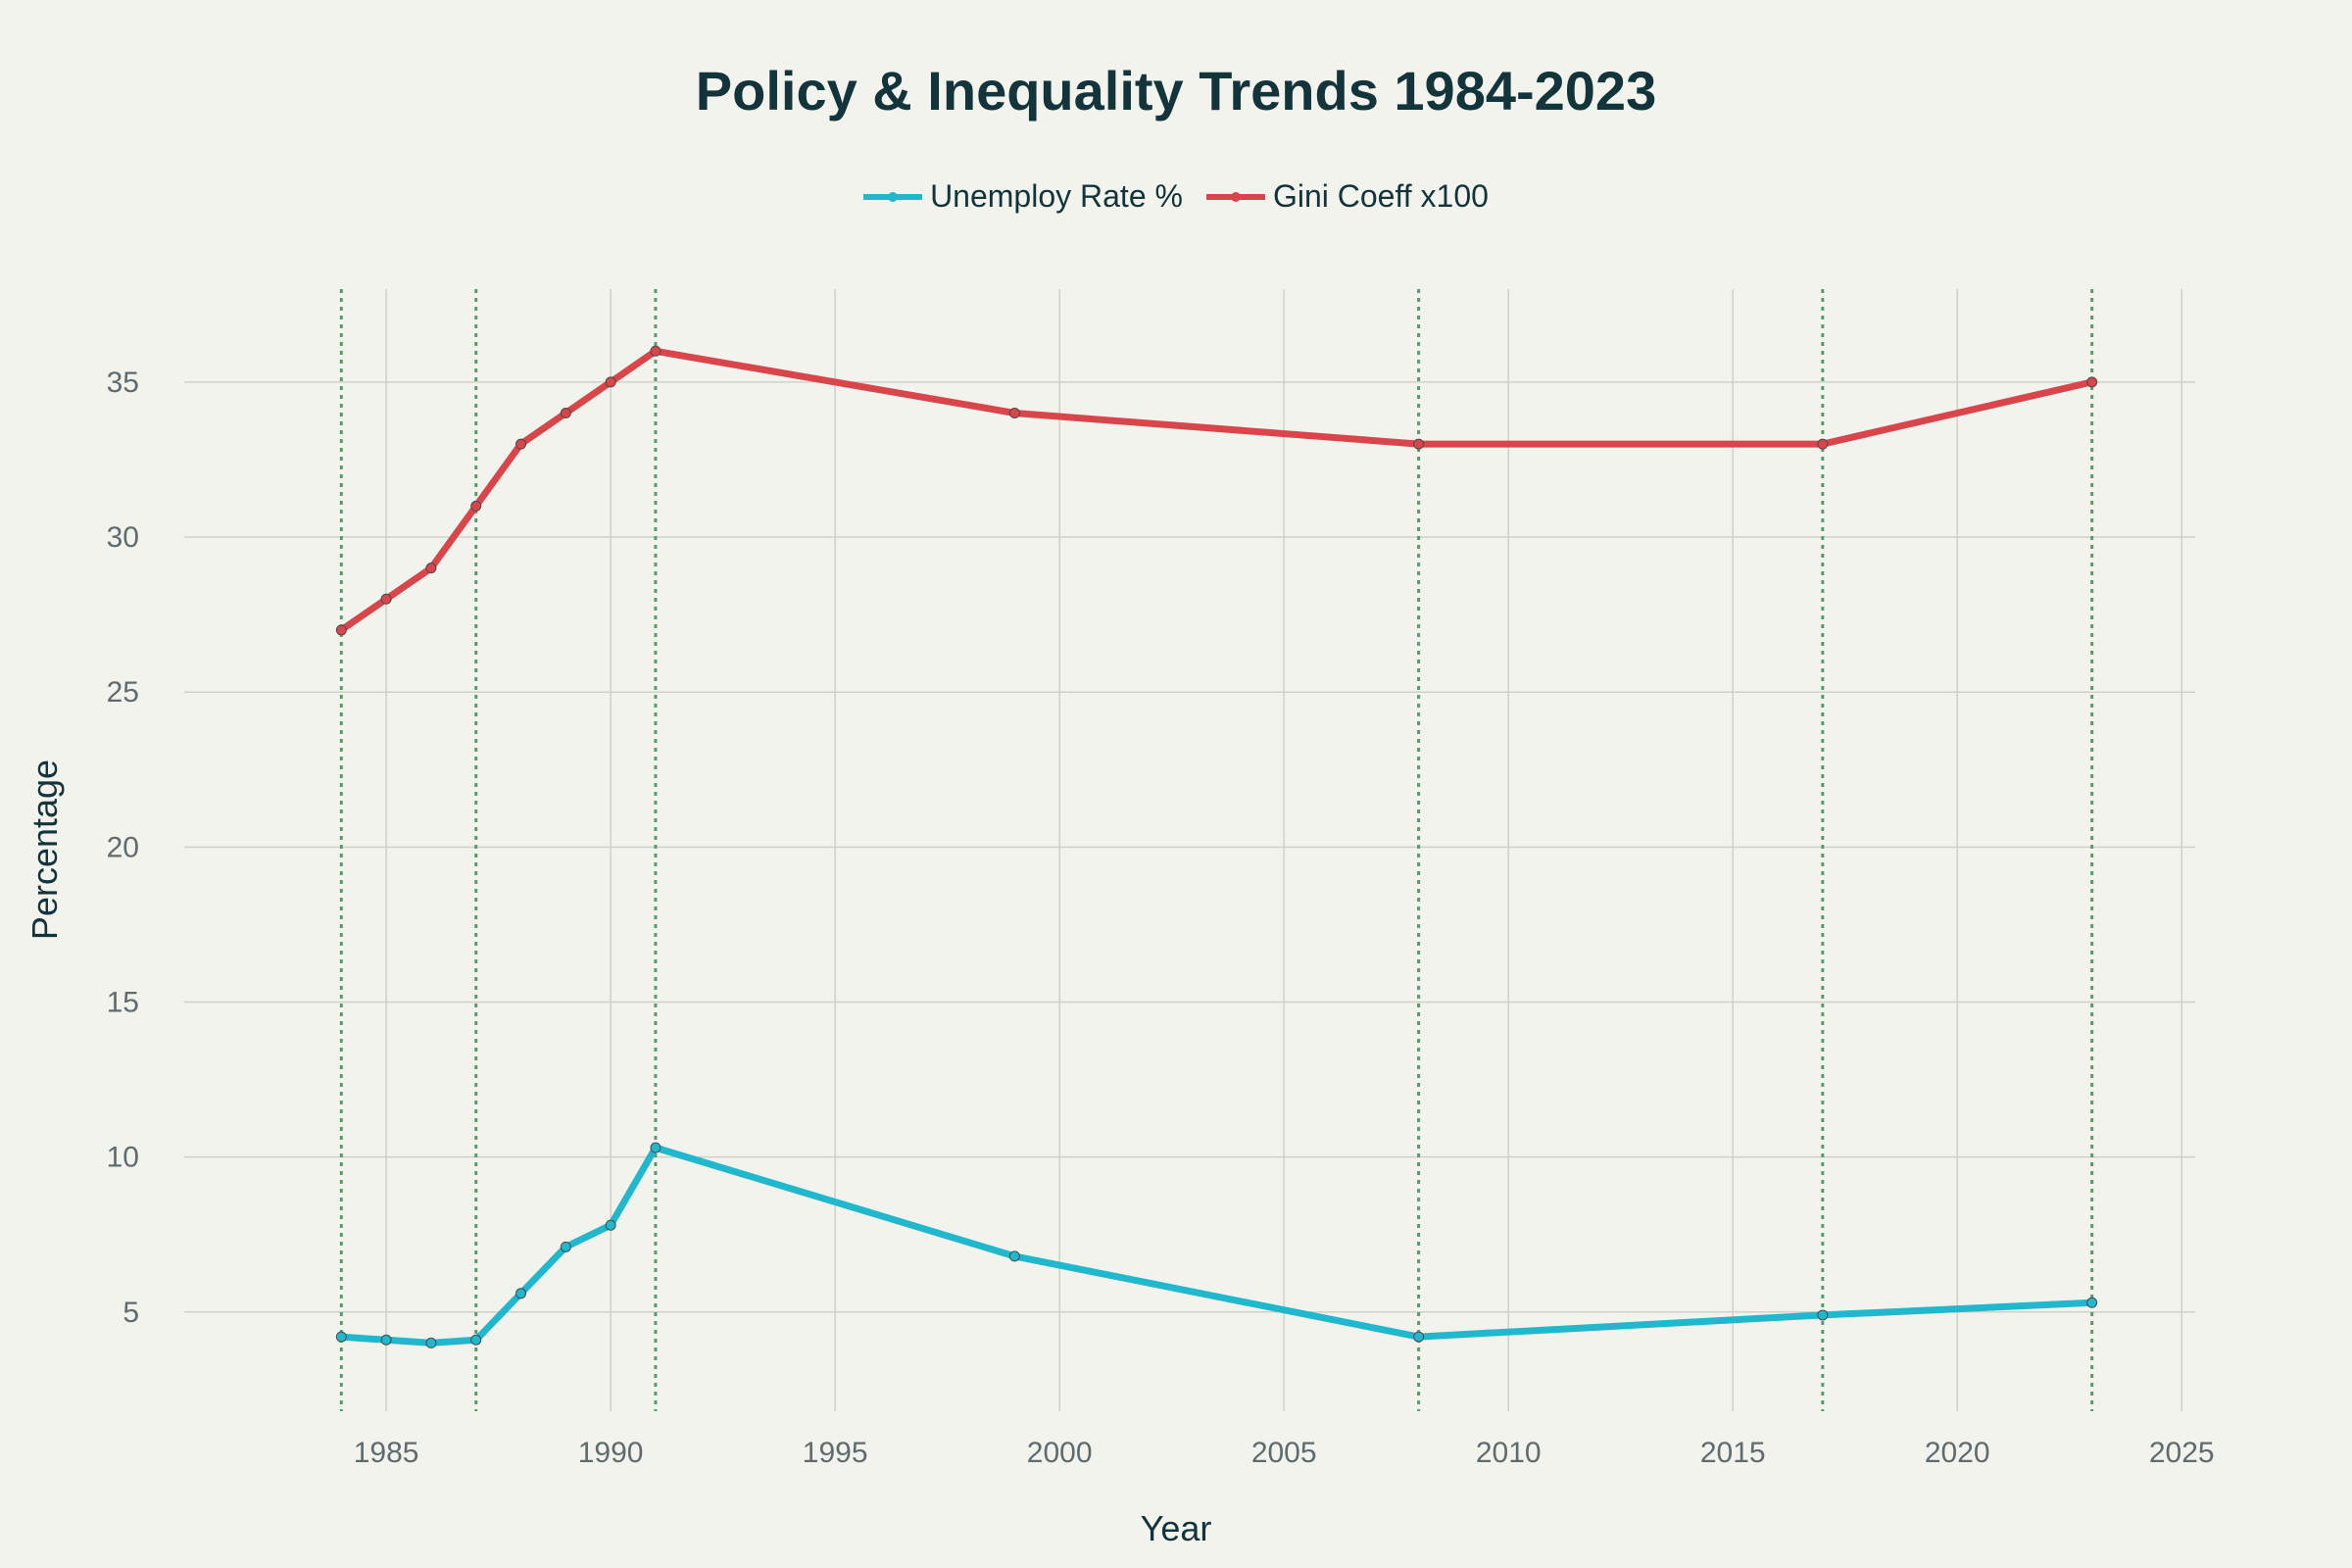 Image resolution: width=2352 pixels, height=1568 pixels. I want to click on x-tick-label-2005: 2005, so click(1284, 1453).